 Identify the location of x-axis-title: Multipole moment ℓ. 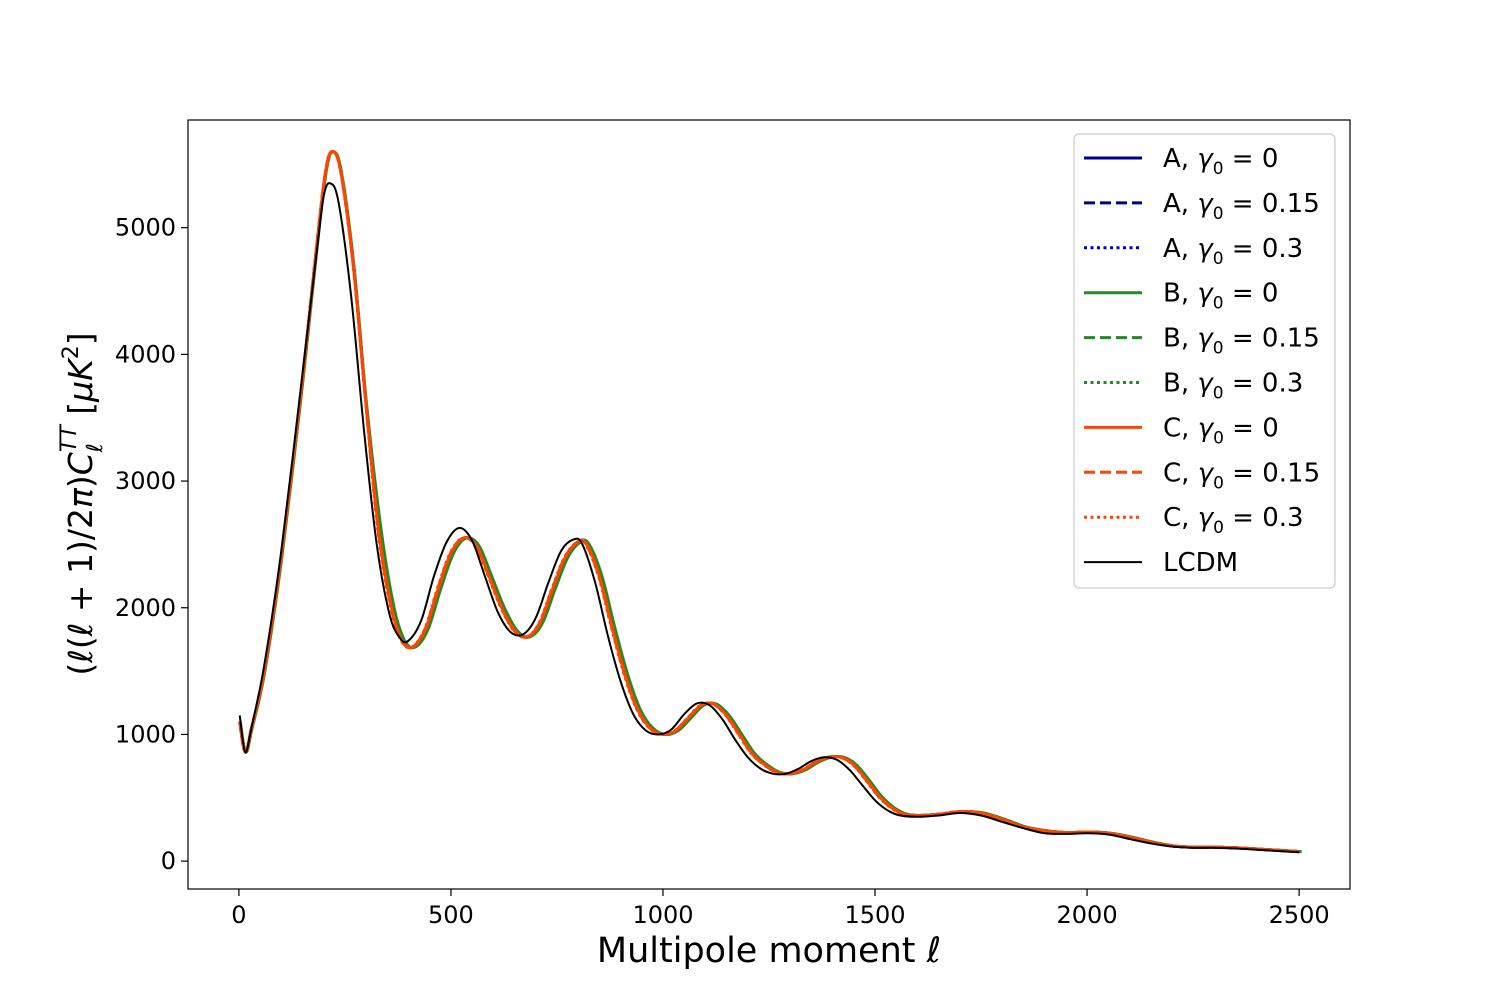
(769, 951).